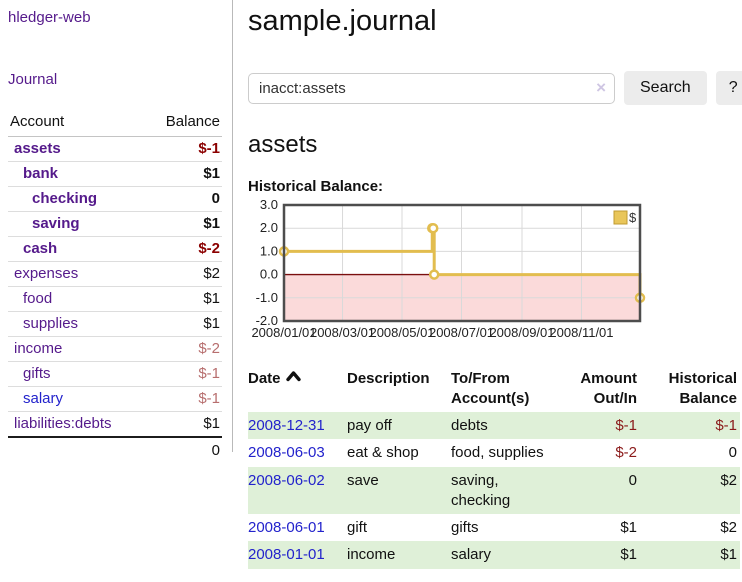 The width and height of the screenshot is (742, 582). What do you see at coordinates (115, 449) in the screenshot?
I see `accounts-total-row: 0` at bounding box center [115, 449].